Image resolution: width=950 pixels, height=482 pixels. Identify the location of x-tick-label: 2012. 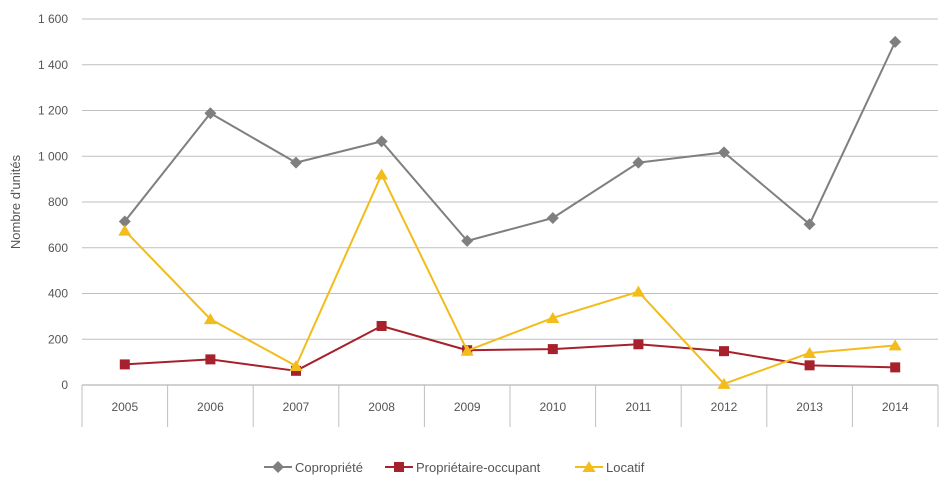
(724, 407).